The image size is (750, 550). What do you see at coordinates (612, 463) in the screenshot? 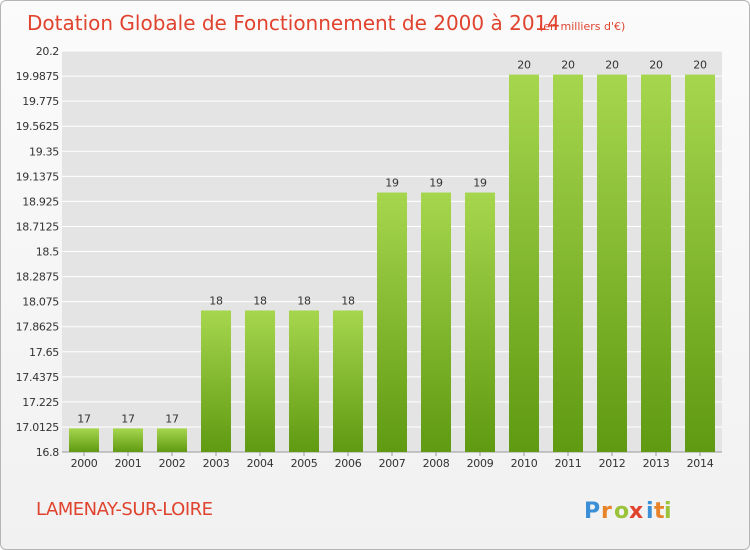
I see `x-tick-label: 2012` at bounding box center [612, 463].